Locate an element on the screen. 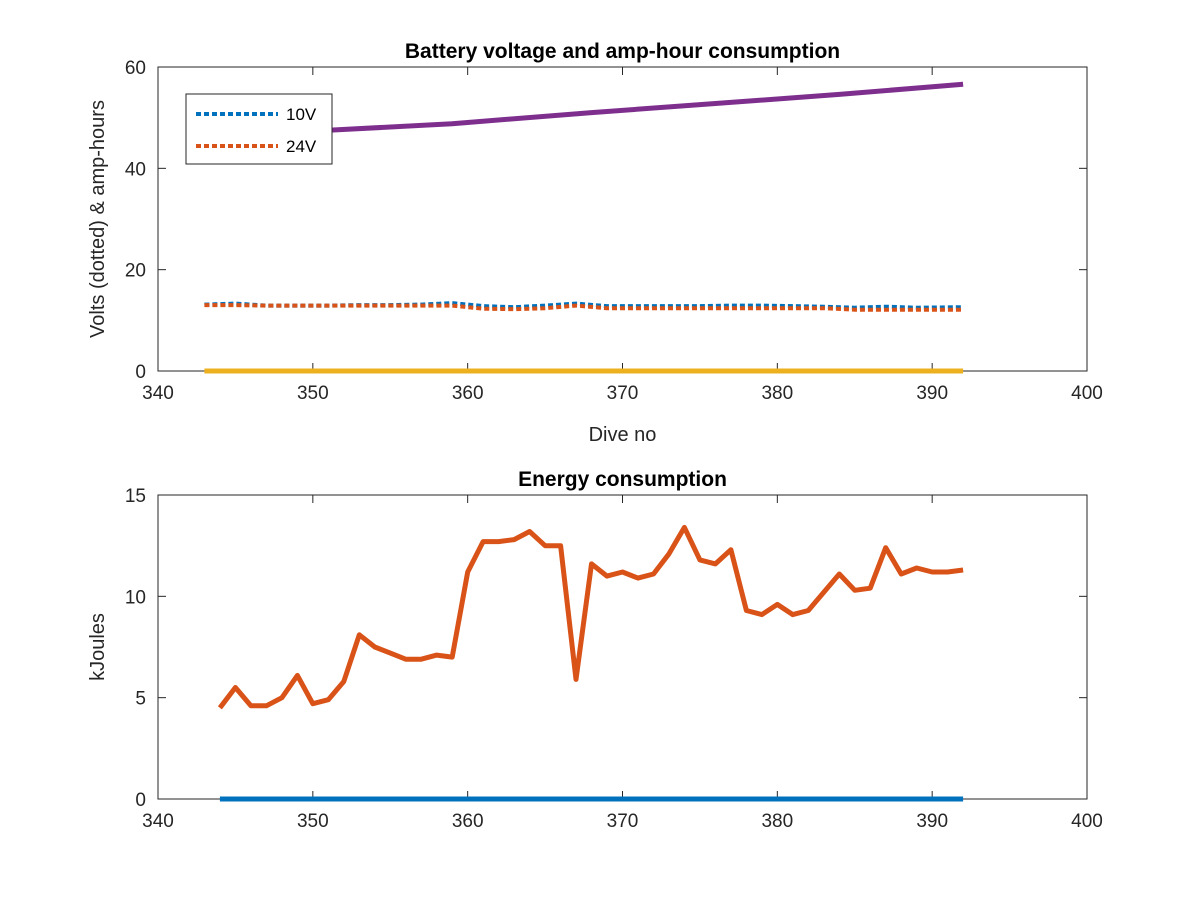  y-tick-label: 20 is located at coordinates (135, 271).